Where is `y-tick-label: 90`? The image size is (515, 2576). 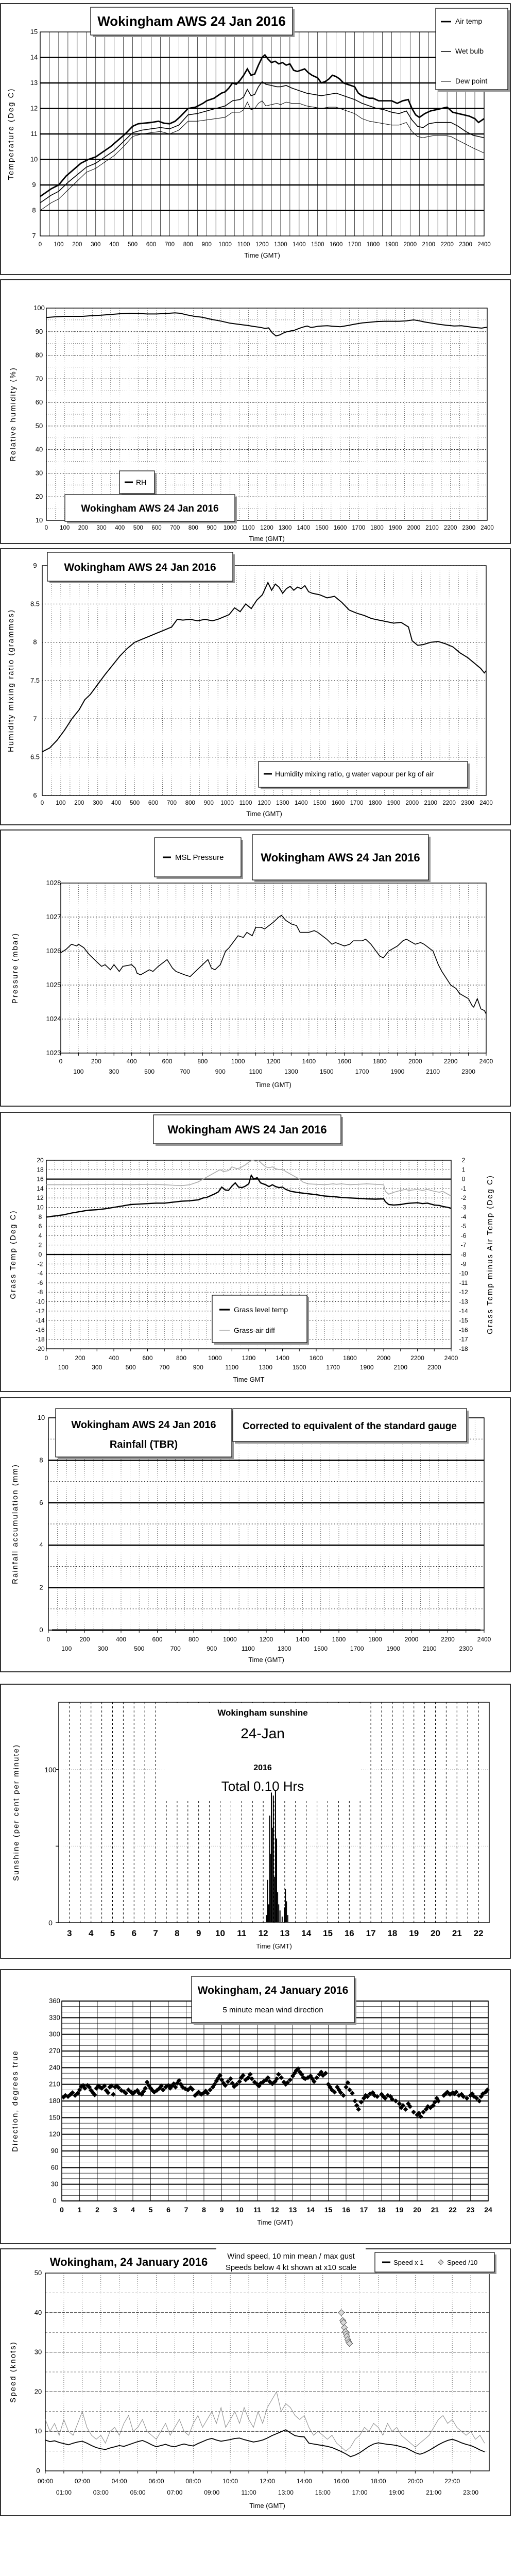
y-tick-label: 90 is located at coordinates (39, 331).